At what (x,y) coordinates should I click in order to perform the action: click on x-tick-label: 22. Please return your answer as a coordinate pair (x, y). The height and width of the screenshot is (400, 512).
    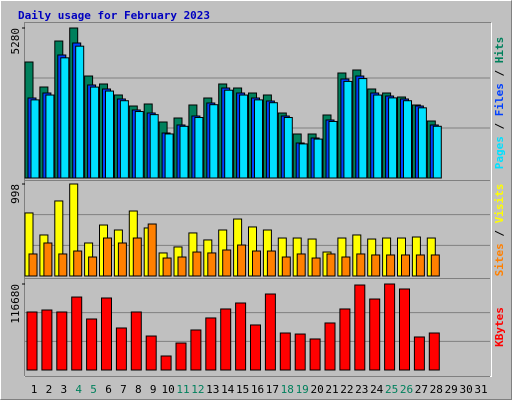
    Looking at the image, I should click on (346, 389).